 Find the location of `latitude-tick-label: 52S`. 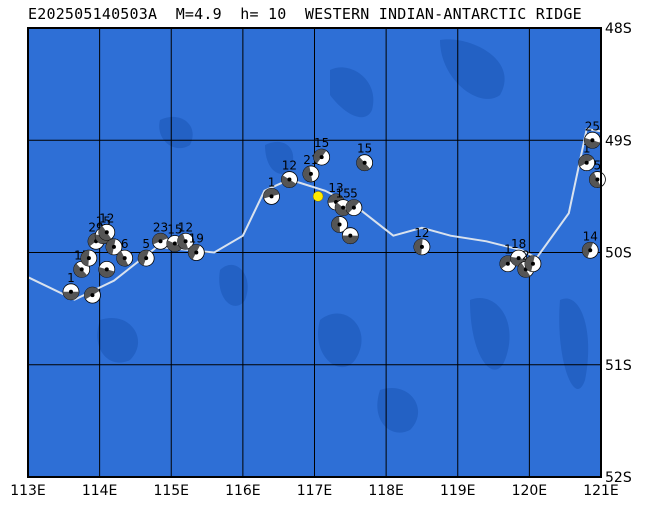

latitude-tick-label: 52S is located at coordinates (618, 478).